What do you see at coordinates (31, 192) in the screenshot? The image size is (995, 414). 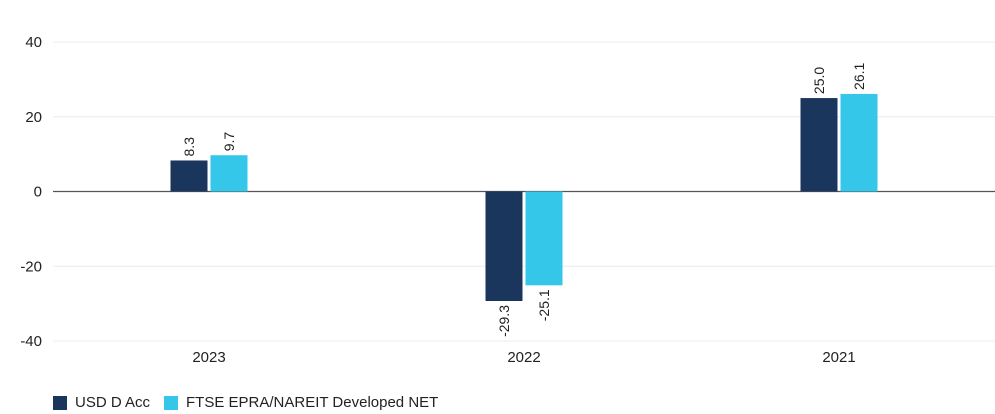 I see `y-axis-ticks: 40 20 0 -20 -40` at bounding box center [31, 192].